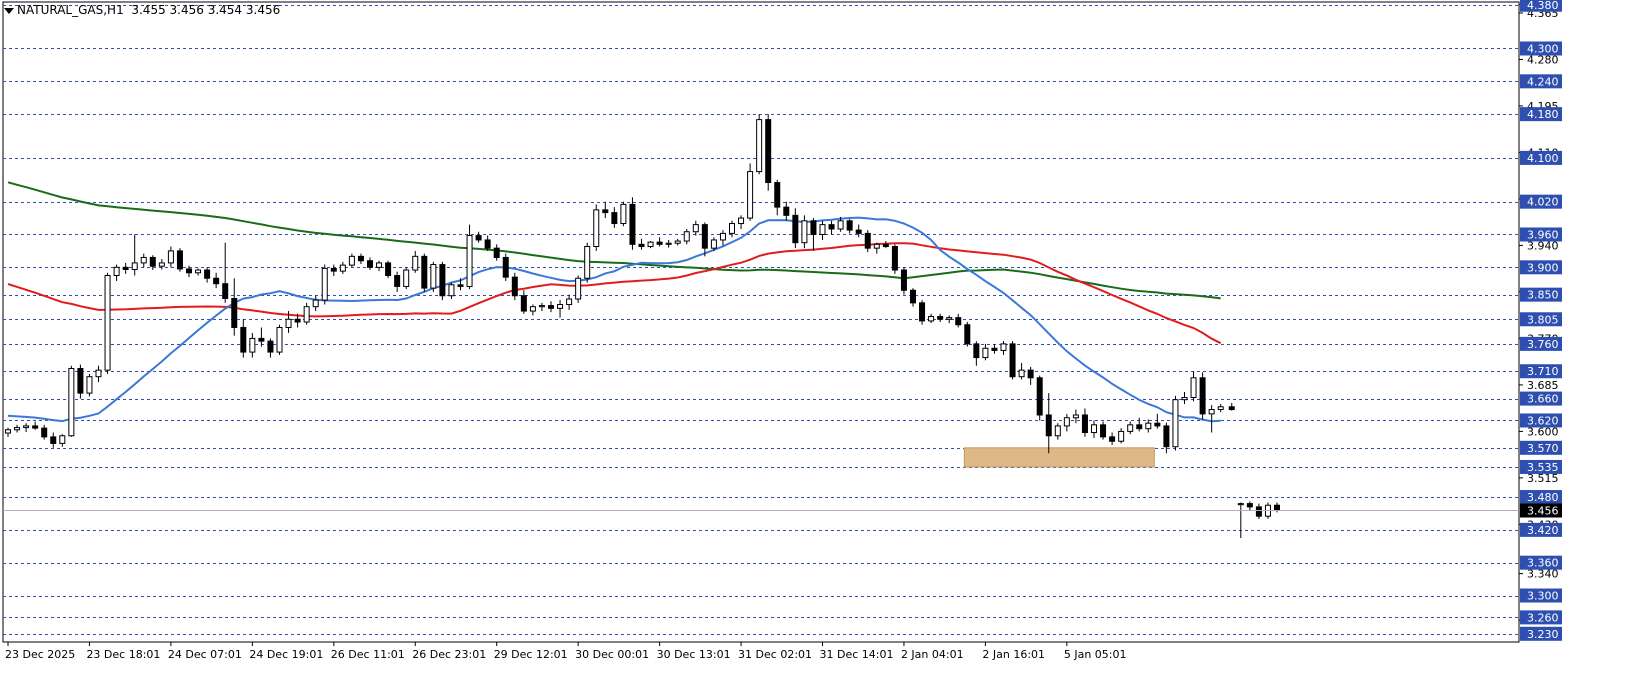 The height and width of the screenshot is (700, 1641). I want to click on level-label: 3.900, so click(1543, 267).